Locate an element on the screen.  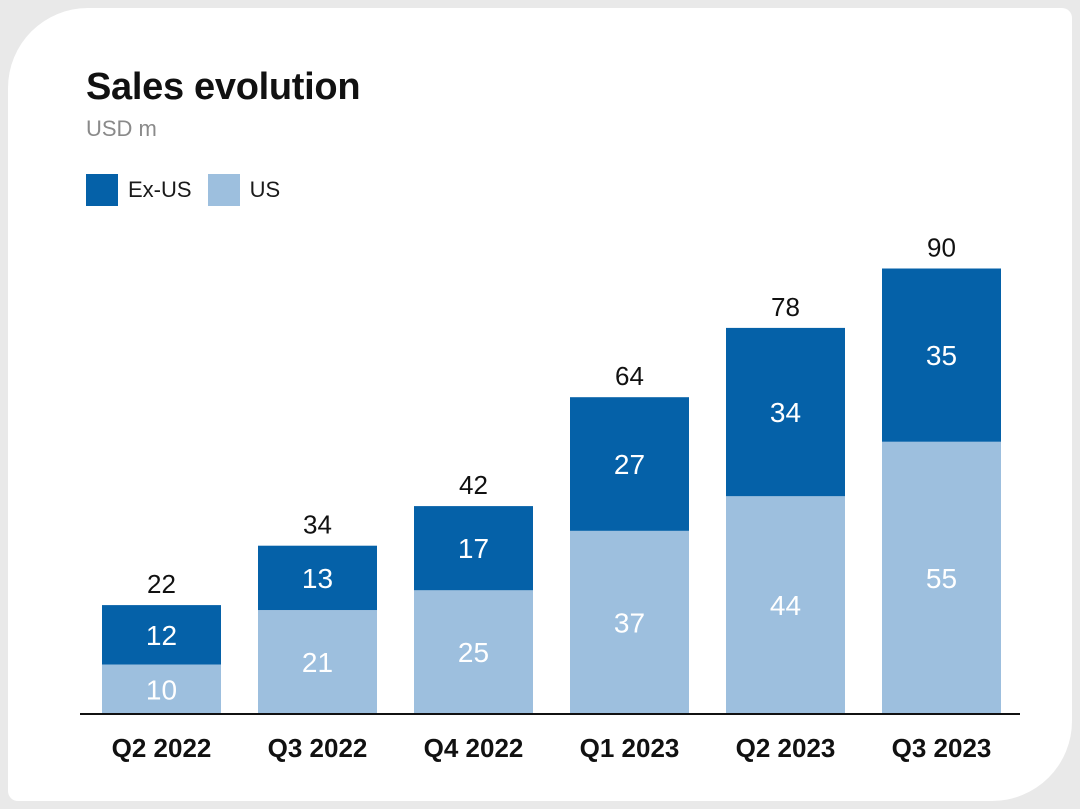
x-tick-label-4: Q2 2023 is located at coordinates (786, 748).